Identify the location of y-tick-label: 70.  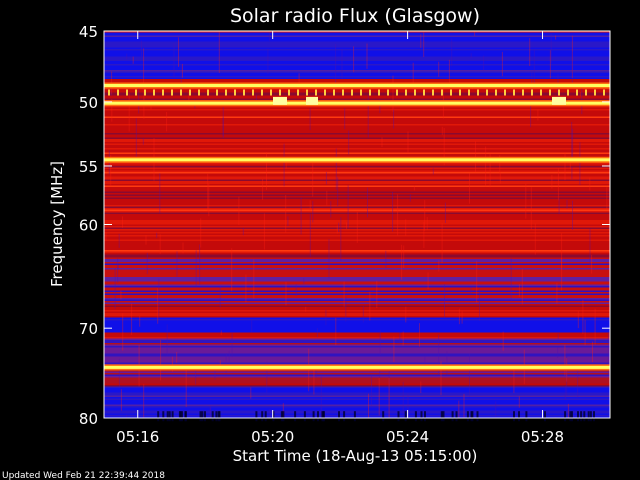
(88, 329).